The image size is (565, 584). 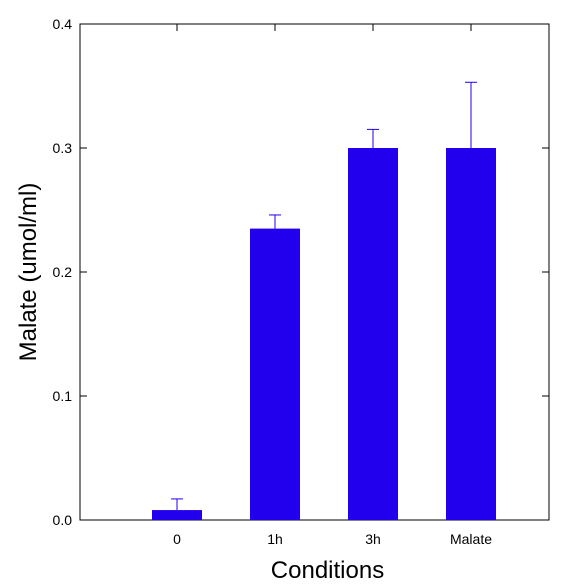 What do you see at coordinates (63, 272) in the screenshot?
I see `y-tick-label: 0.2` at bounding box center [63, 272].